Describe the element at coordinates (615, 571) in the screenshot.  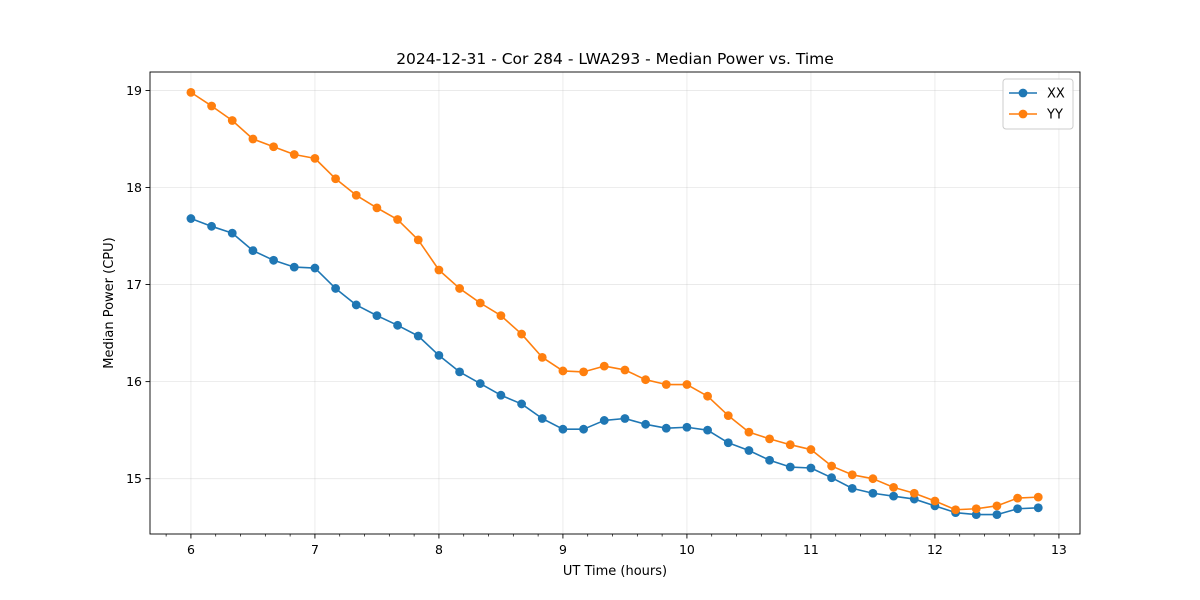
I see `x-axis-label: UT Time (hours)` at that location.